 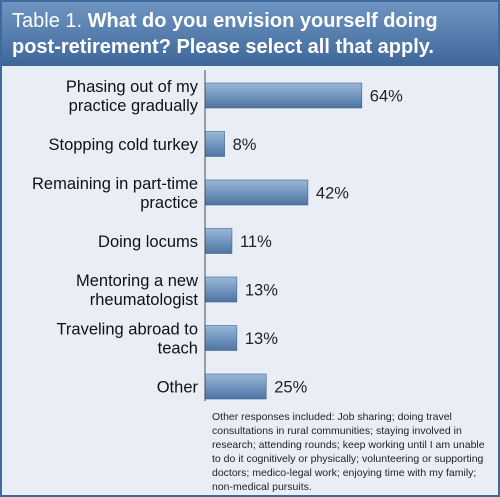 What do you see at coordinates (137, 290) in the screenshot?
I see `category-label: Mentoring a new rheumatologist` at bounding box center [137, 290].